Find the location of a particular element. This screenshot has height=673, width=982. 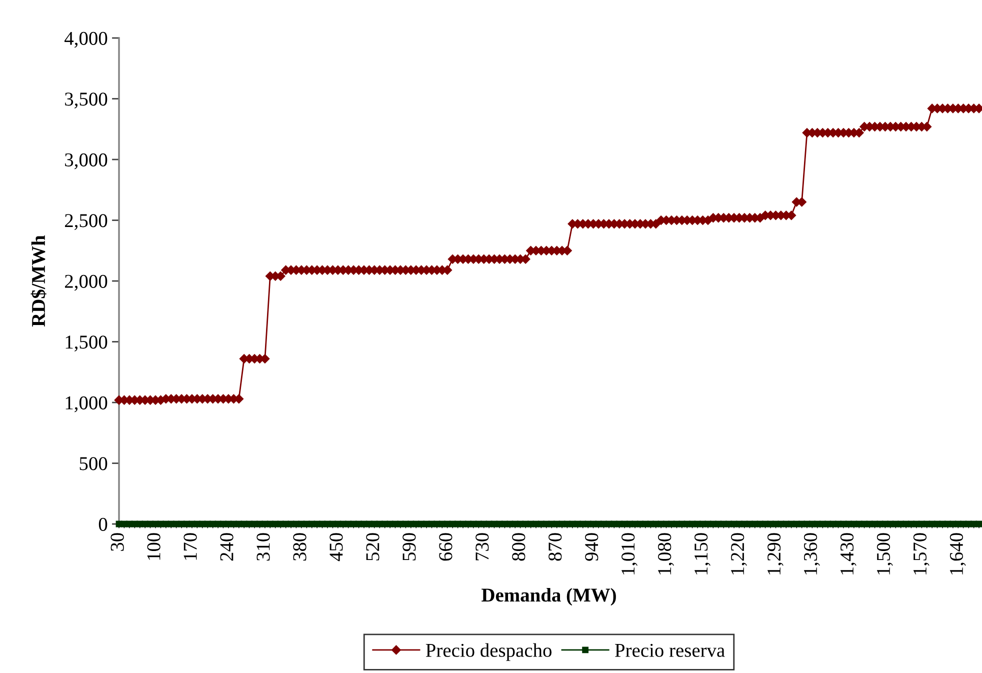

x-tick-label: 310 is located at coordinates (263, 547).